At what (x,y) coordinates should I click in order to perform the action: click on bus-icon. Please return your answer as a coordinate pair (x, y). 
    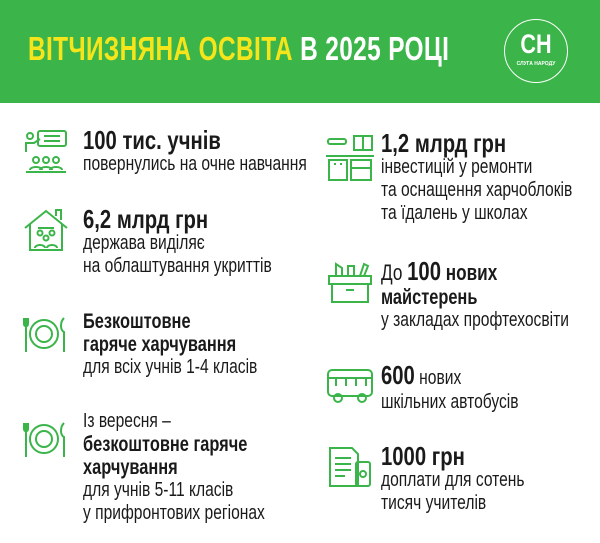
    Looking at the image, I should click on (350, 386).